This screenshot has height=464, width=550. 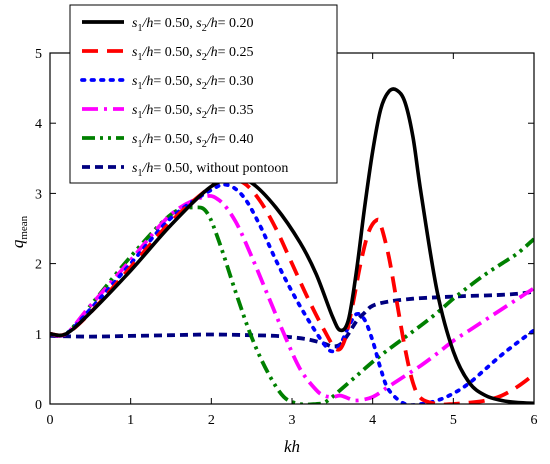 What do you see at coordinates (38, 124) in the screenshot?
I see `y-tick-label: 4` at bounding box center [38, 124].